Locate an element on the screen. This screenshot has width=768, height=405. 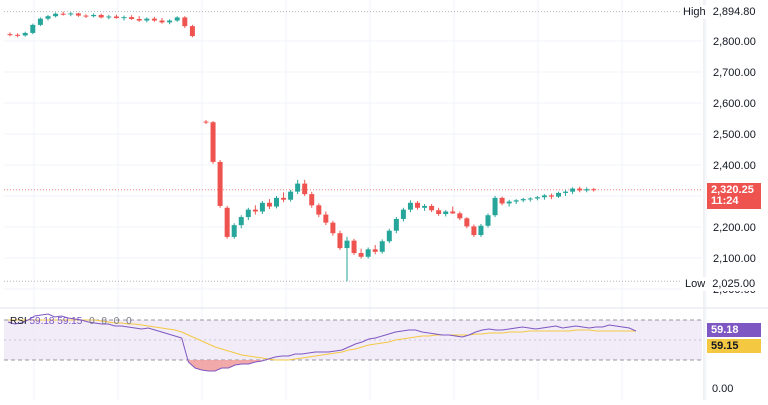
rsi-legend-sma: 59.15 is located at coordinates (70, 321).